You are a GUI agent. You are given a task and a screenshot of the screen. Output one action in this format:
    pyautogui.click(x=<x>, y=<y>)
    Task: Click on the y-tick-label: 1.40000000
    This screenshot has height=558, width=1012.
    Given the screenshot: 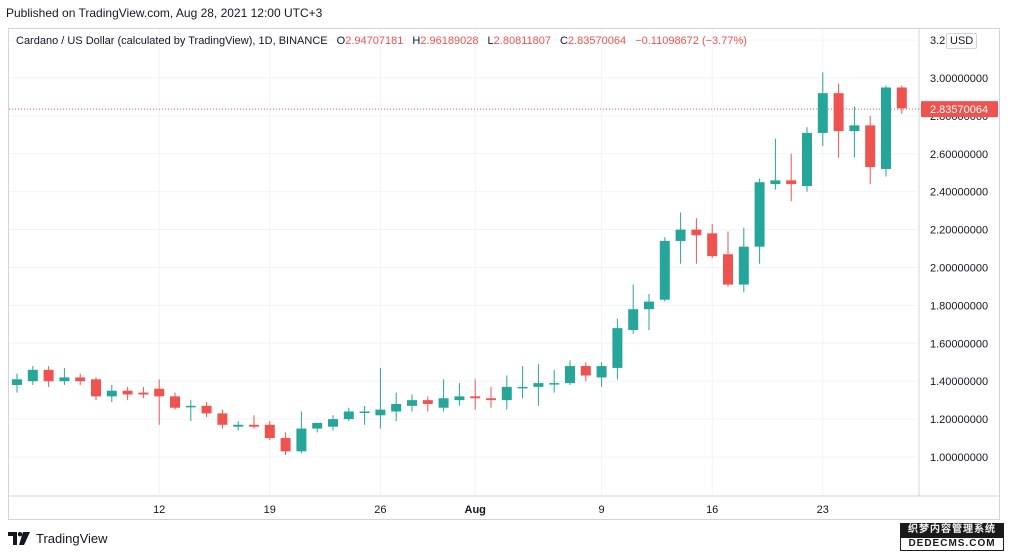 What is the action you would take?
    pyautogui.click(x=959, y=382)
    